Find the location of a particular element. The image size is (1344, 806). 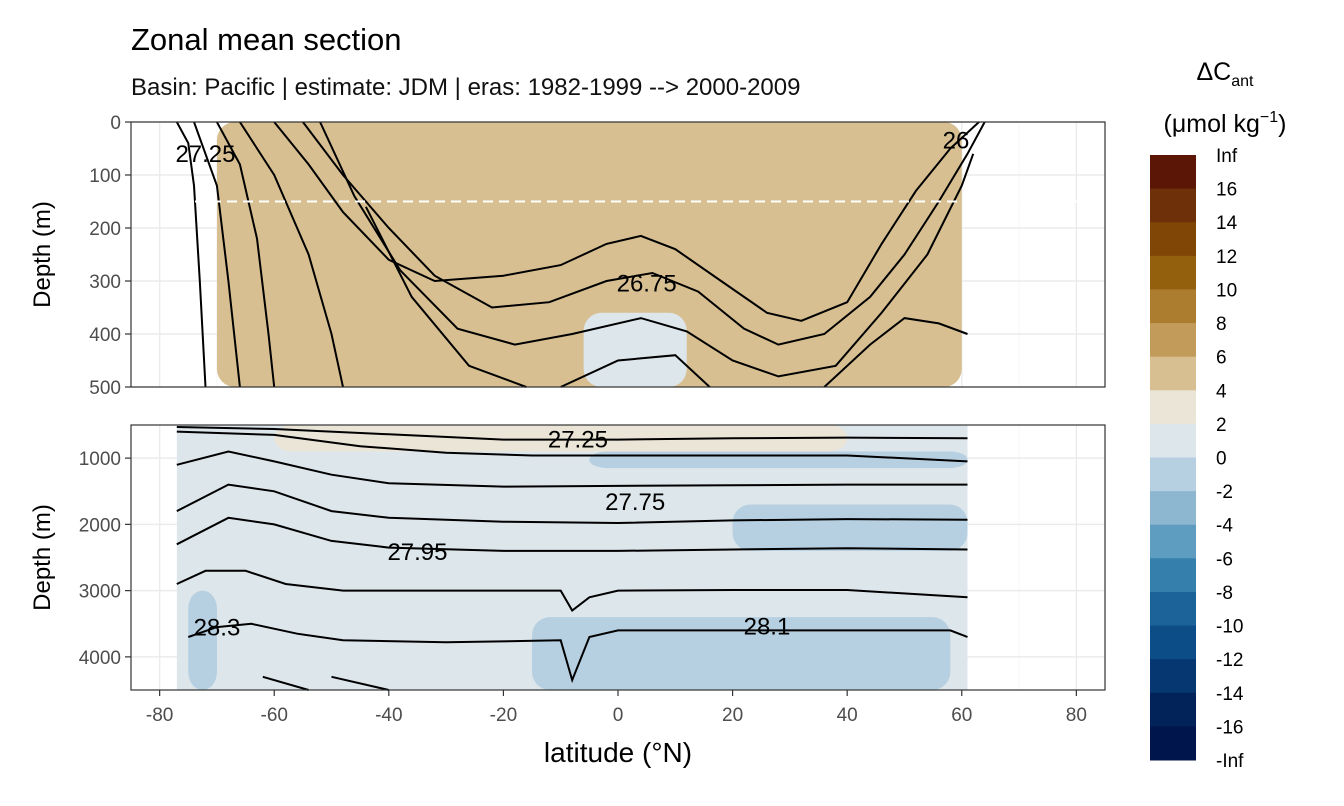

legend-units: (μmol kg−1) is located at coordinates (1225, 123).